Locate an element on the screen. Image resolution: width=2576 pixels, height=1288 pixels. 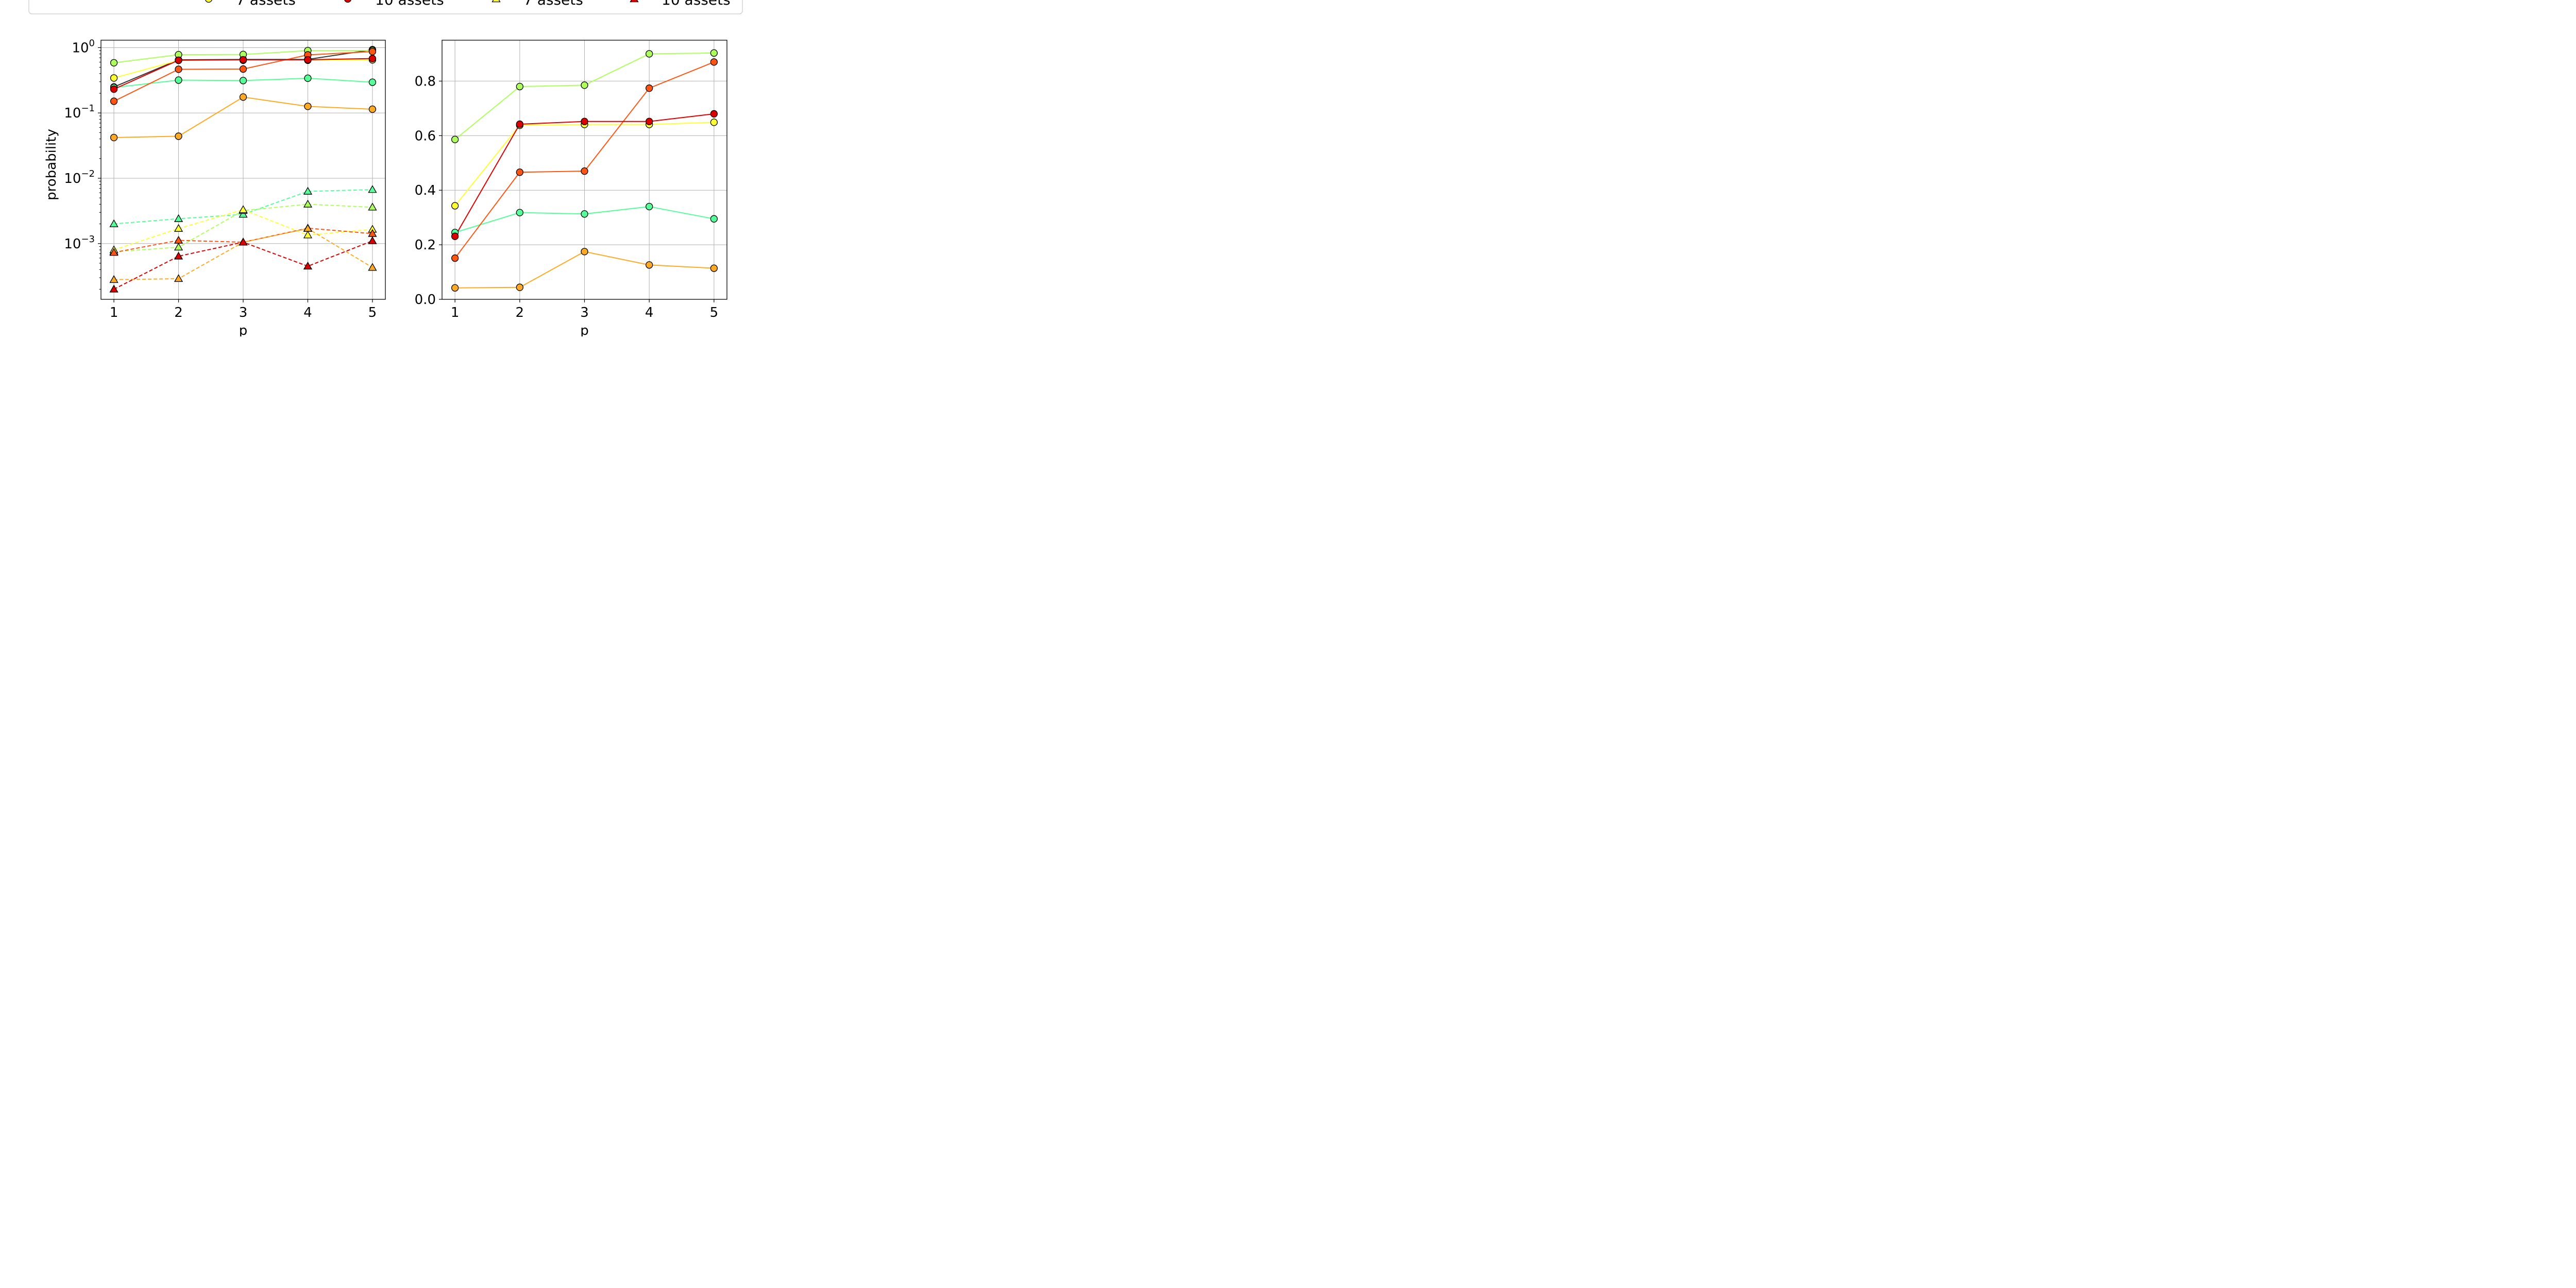
y-tick-label: 10⁻¹ is located at coordinates (79, 112).